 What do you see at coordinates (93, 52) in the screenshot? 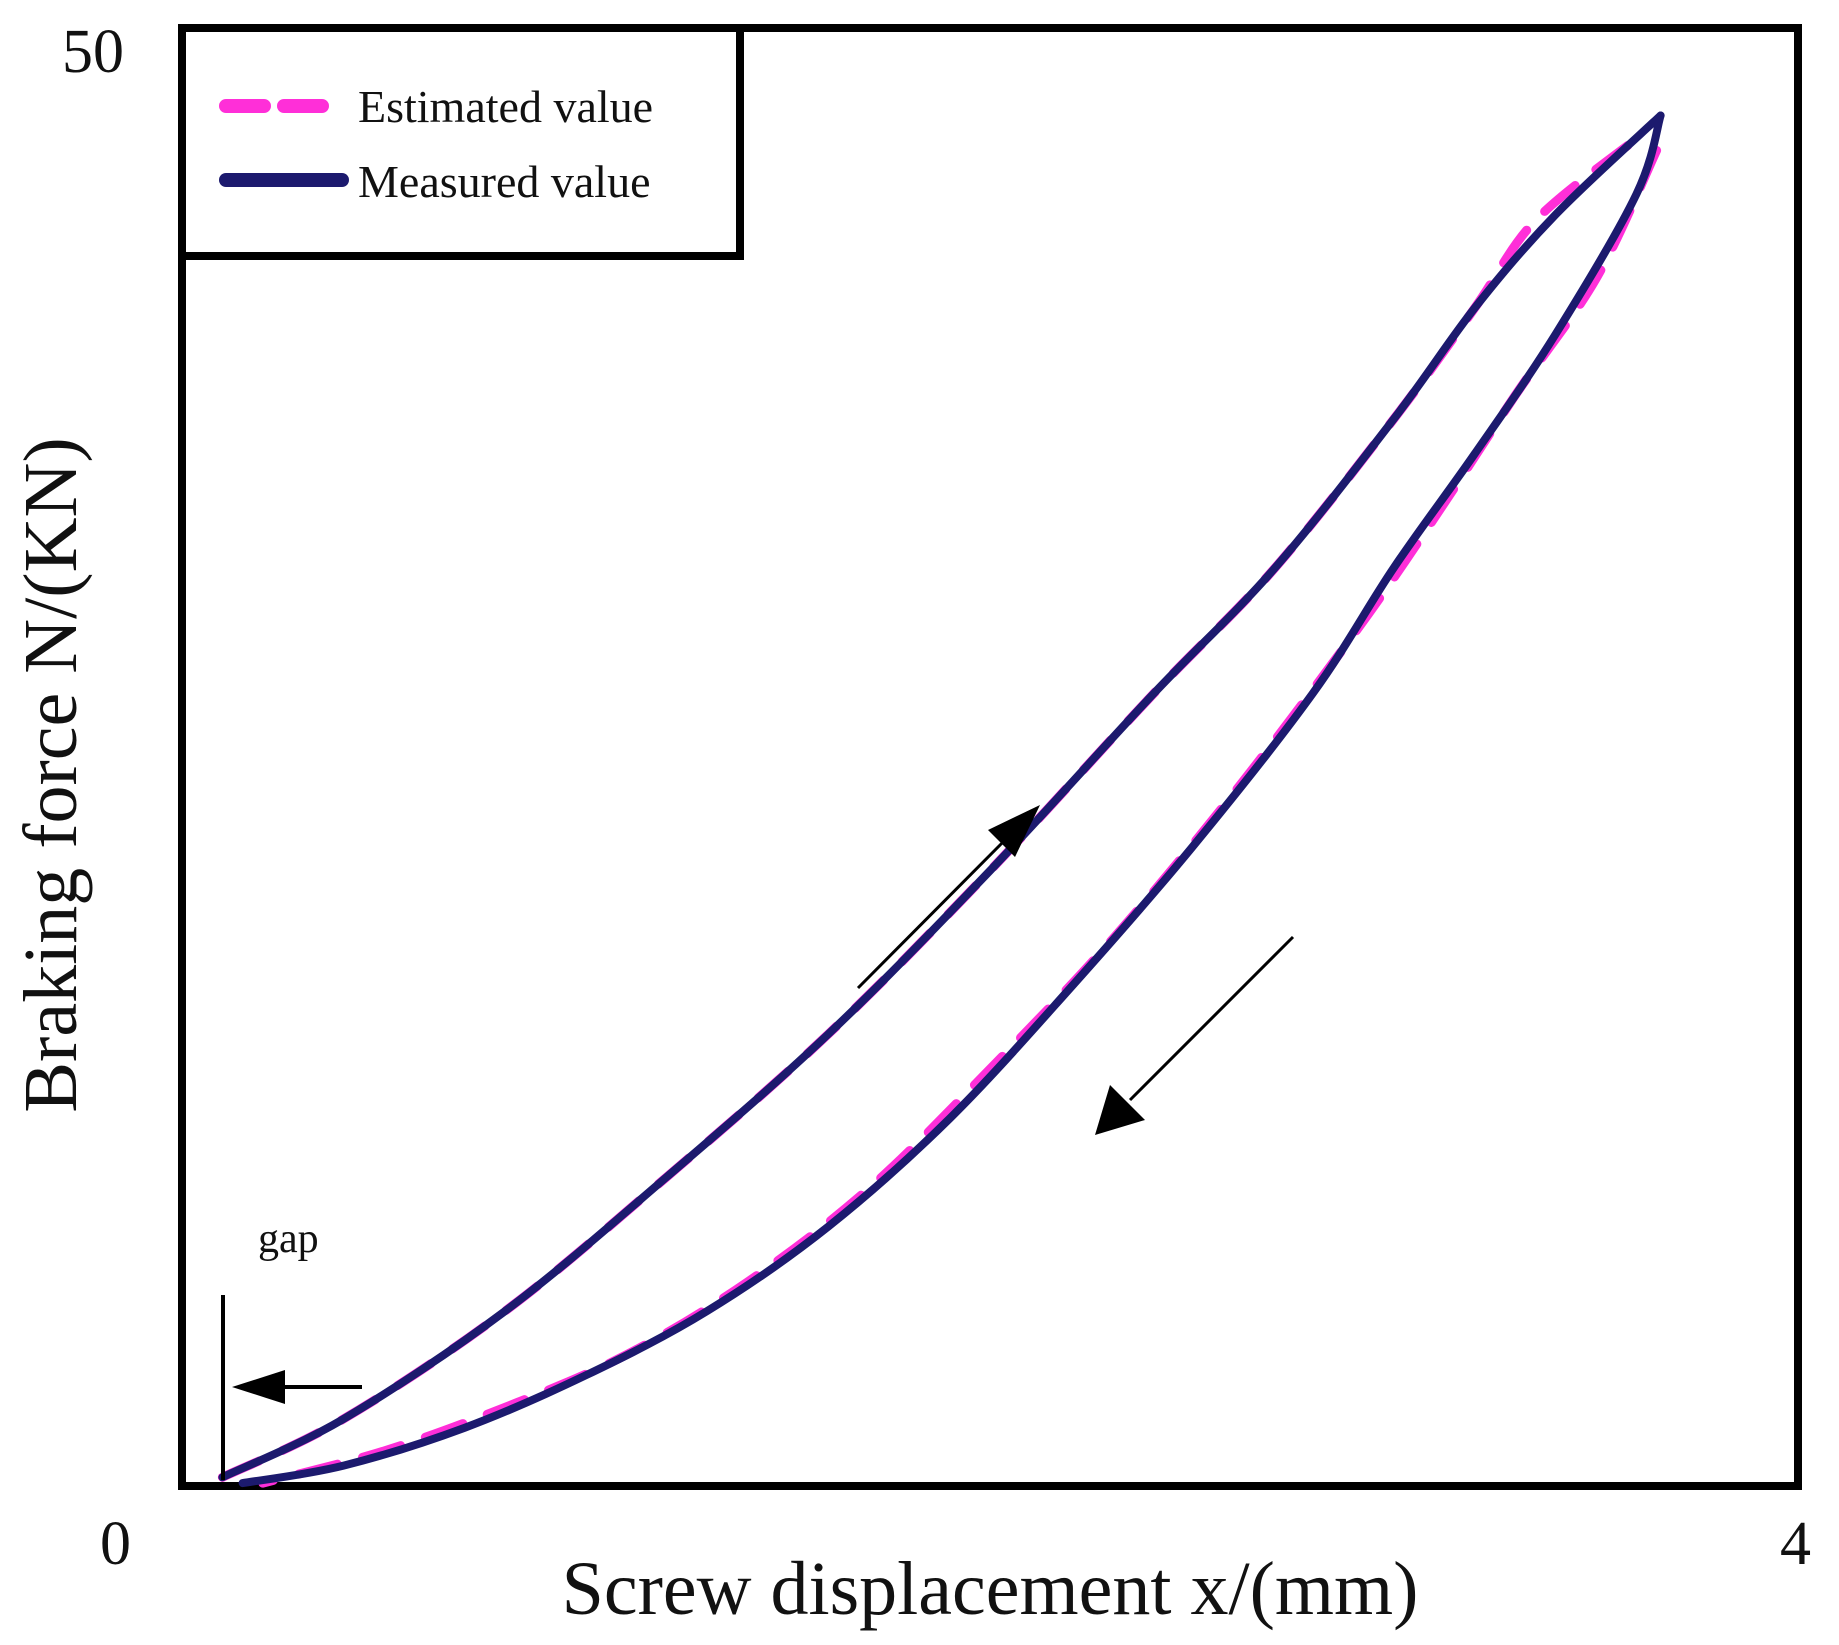
I see `y-tick-label-max: 50` at bounding box center [93, 52].